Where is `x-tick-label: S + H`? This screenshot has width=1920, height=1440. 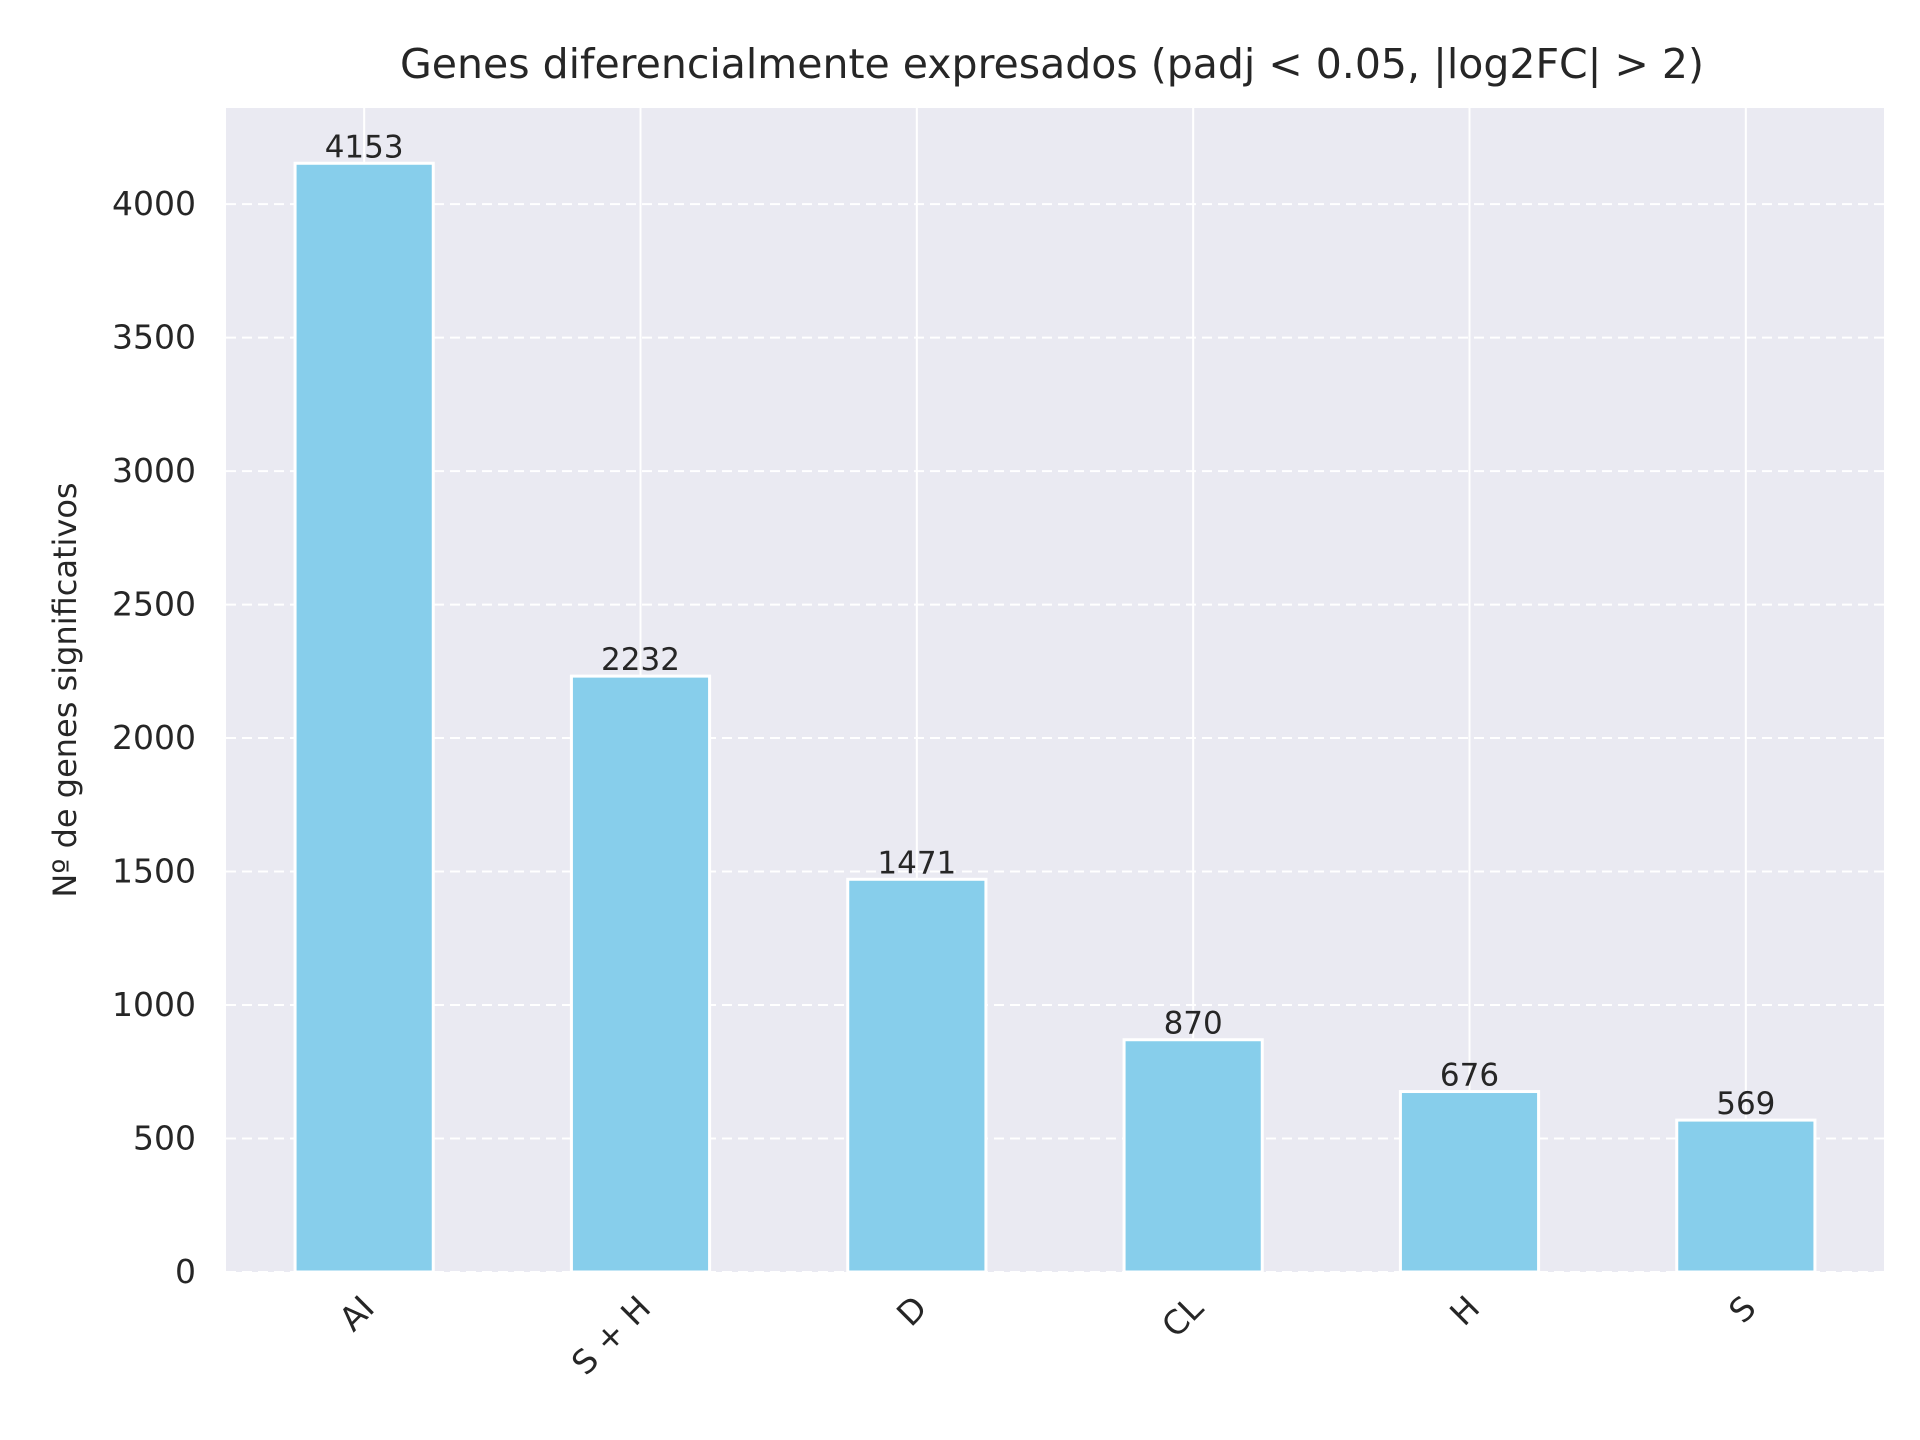
x-tick-label: S + H is located at coordinates (611, 1335).